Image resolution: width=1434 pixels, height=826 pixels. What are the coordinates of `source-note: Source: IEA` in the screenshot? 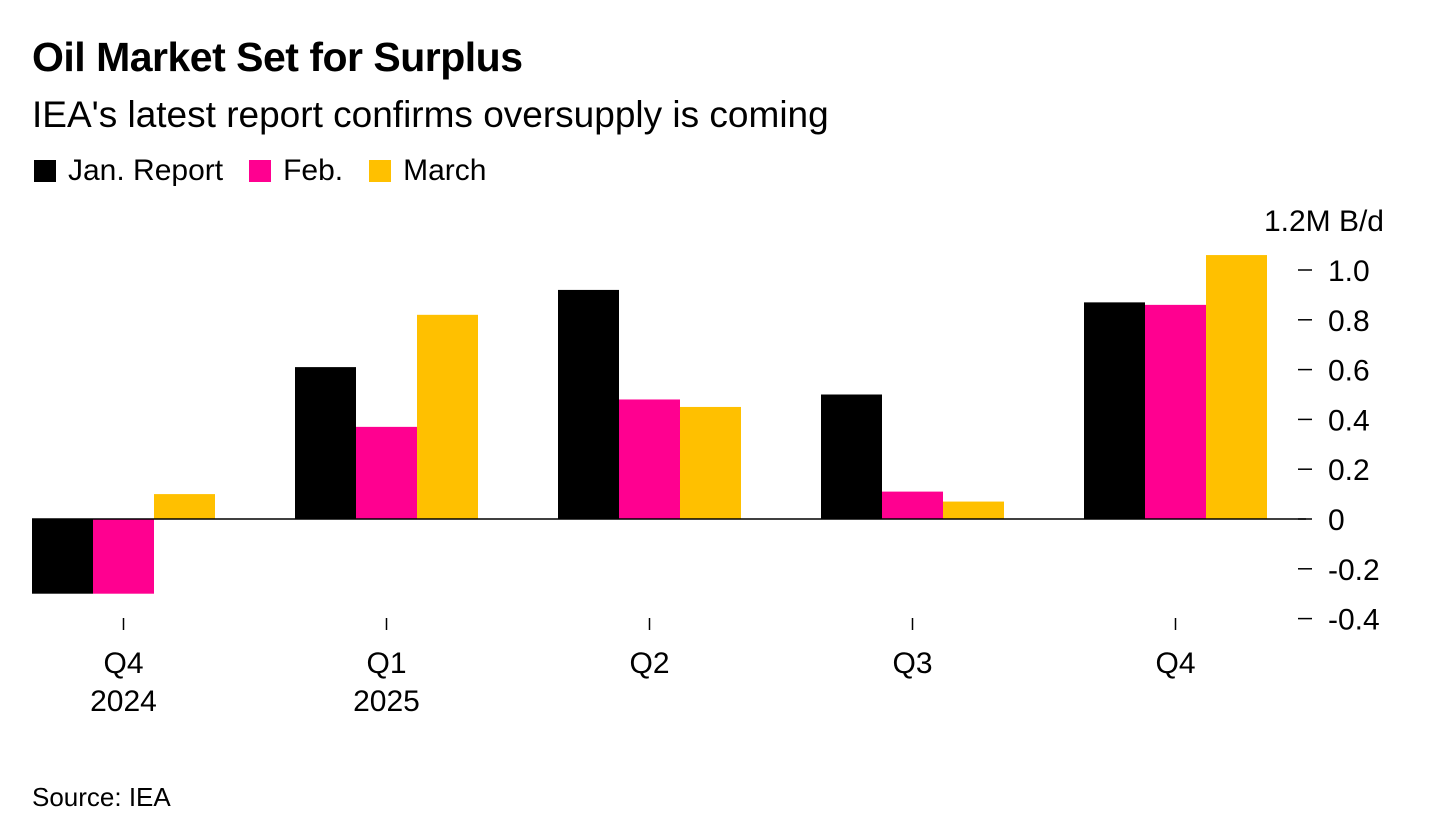 It's located at (101, 797).